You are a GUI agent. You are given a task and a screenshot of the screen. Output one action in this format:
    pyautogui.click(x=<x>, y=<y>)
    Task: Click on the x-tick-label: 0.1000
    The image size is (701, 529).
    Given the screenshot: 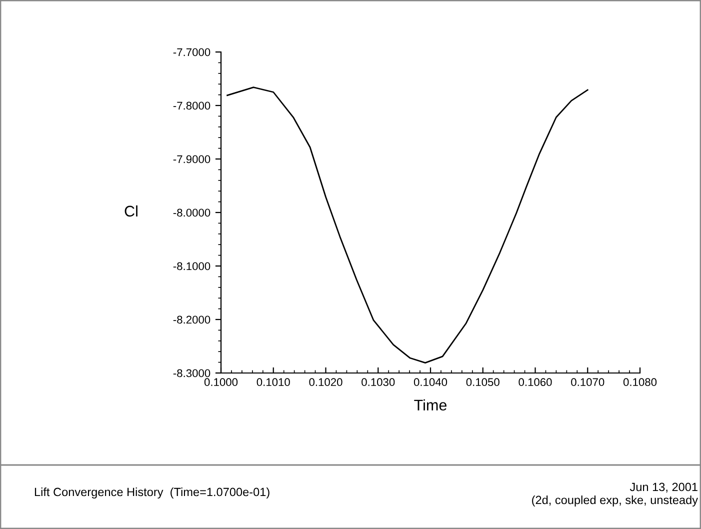 What is the action you would take?
    pyautogui.click(x=221, y=382)
    